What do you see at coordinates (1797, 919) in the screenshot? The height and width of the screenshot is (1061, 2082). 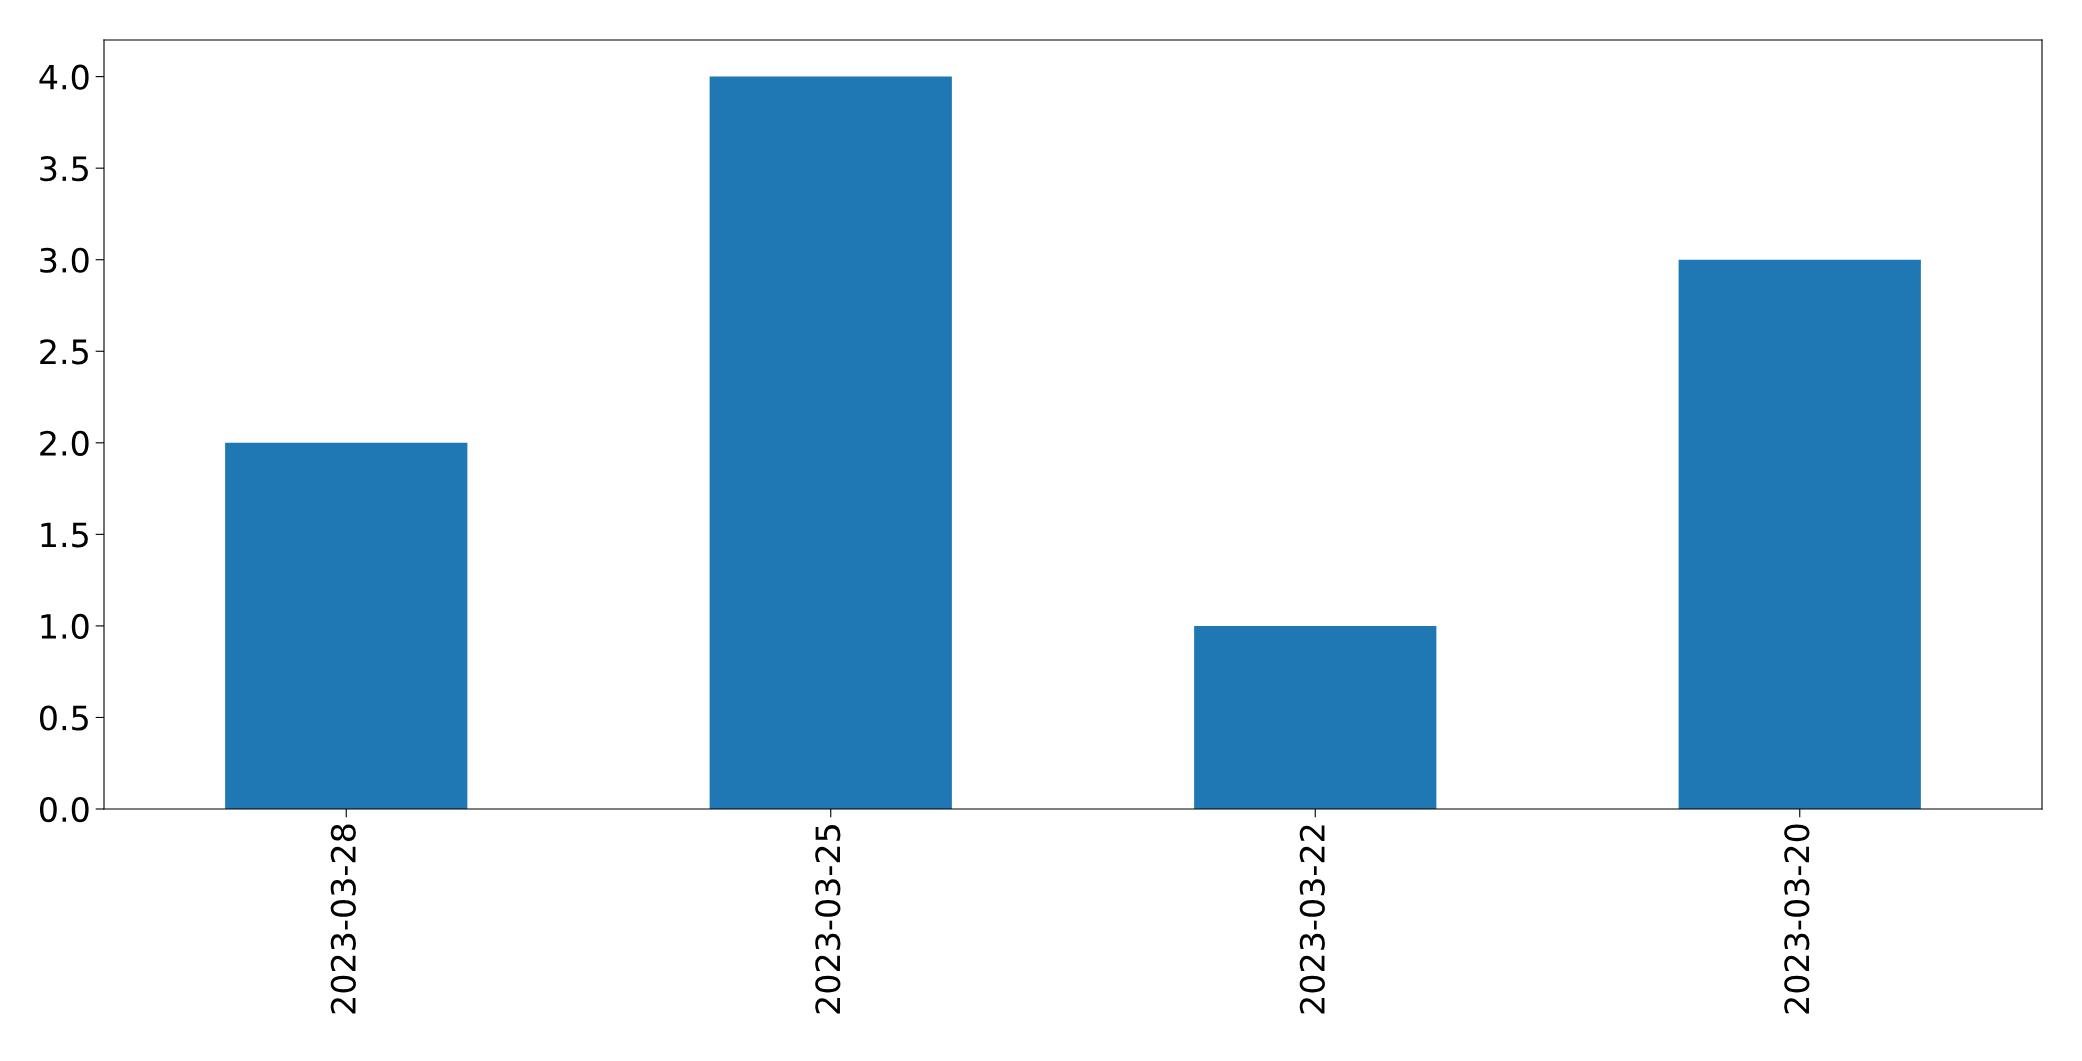 I see `x-tick-label: 2023-03-20` at bounding box center [1797, 919].